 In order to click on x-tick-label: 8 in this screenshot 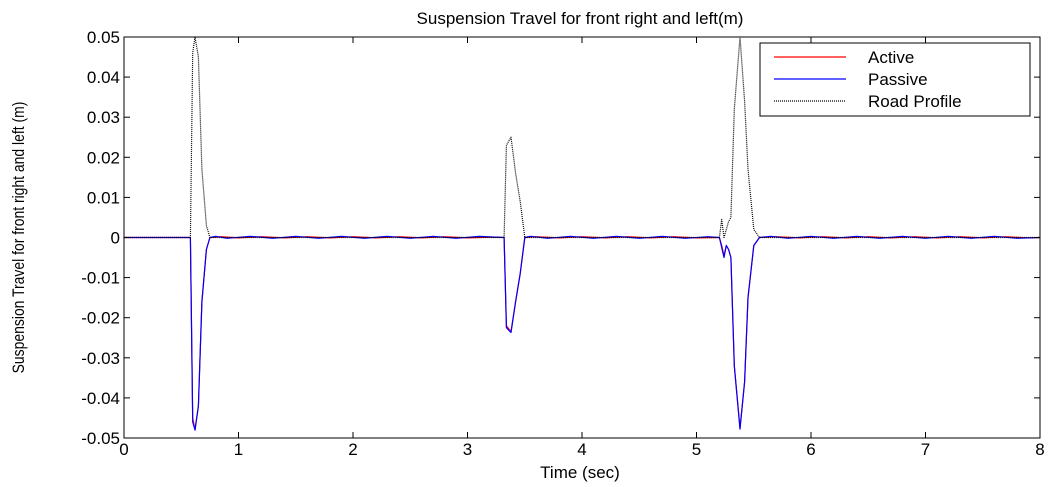, I will do `click(1039, 449)`.